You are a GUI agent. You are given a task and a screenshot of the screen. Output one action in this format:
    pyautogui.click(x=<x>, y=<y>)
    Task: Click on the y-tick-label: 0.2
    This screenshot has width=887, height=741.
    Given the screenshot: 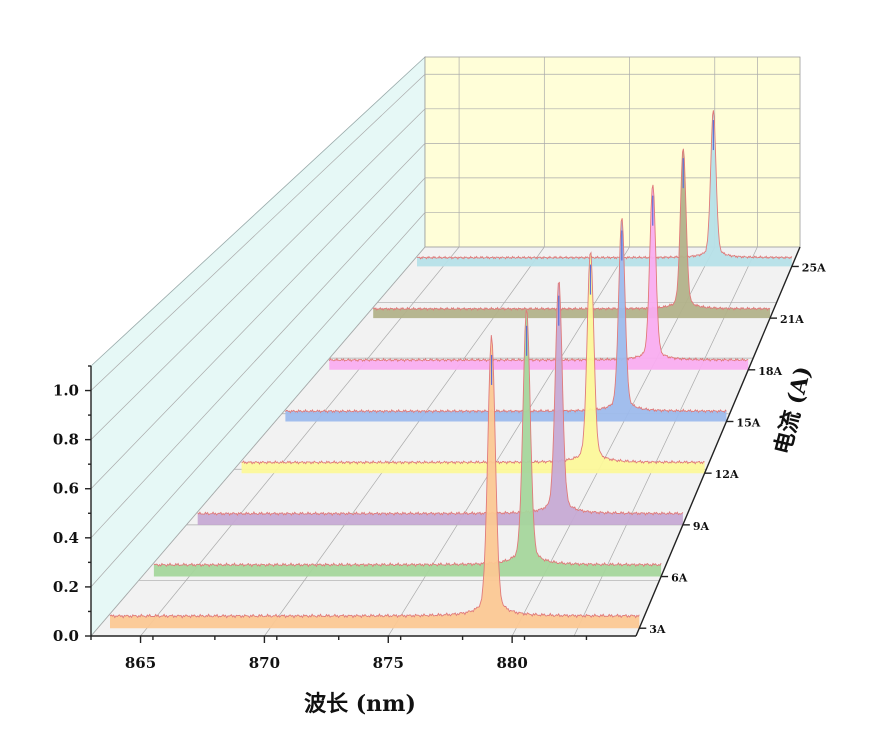 What is the action you would take?
    pyautogui.click(x=66, y=587)
    